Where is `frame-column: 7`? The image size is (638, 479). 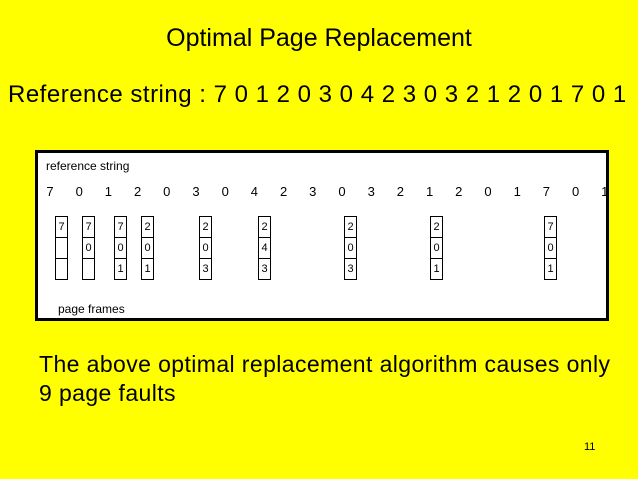 frame-column: 7 is located at coordinates (61, 248).